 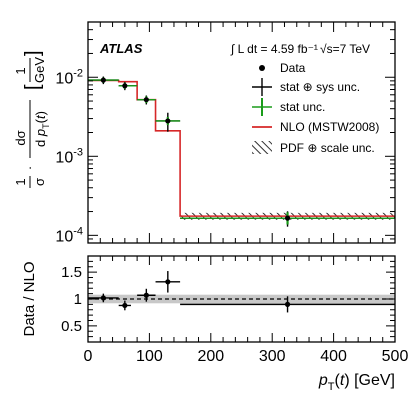 What do you see at coordinates (345, 49) in the screenshot?
I see `energy-label: √s=7 TeV` at bounding box center [345, 49].